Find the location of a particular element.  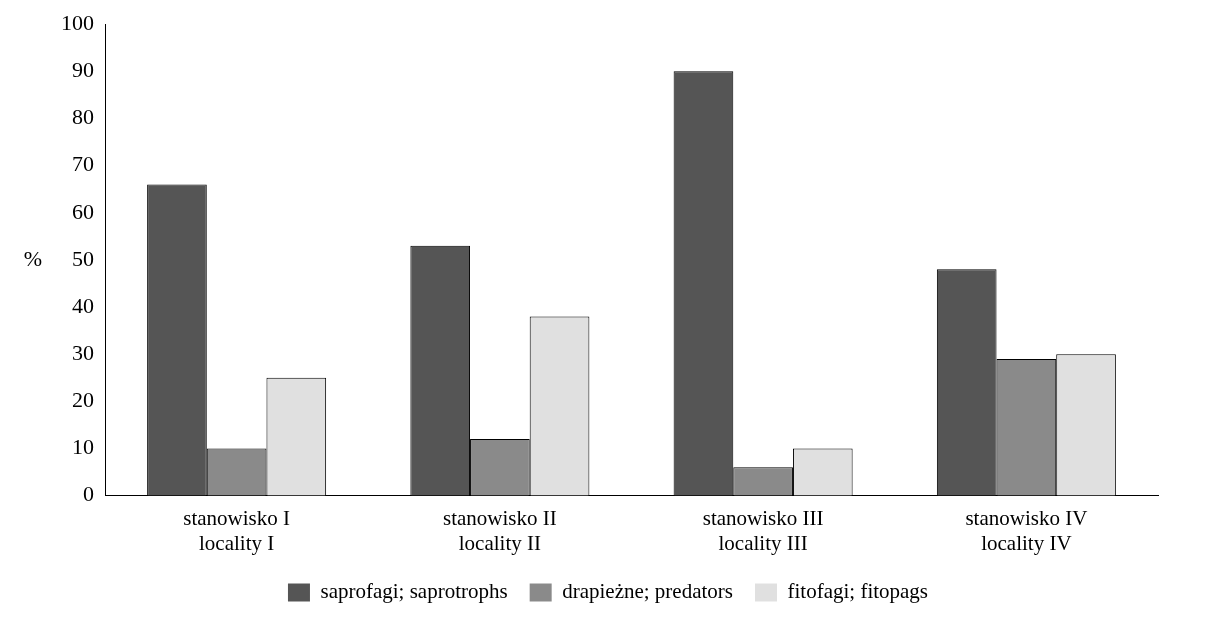

y-tick-label: 10 is located at coordinates (83, 447).